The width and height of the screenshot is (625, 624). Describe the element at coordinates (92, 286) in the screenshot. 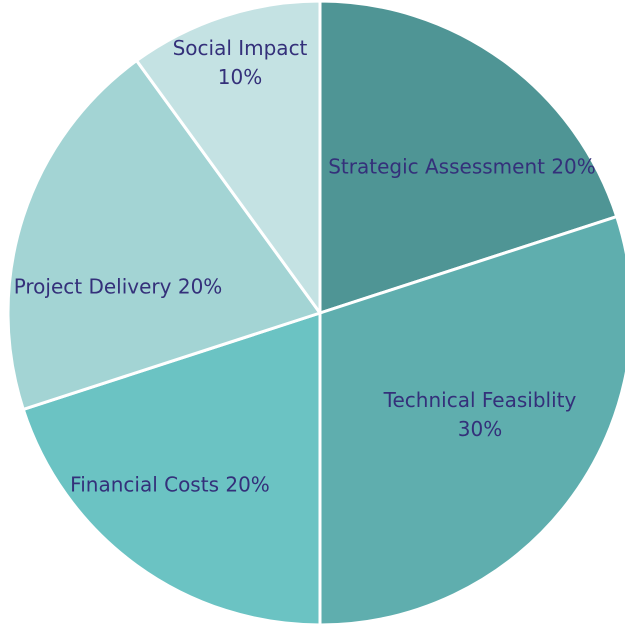

I see `category-label: Project Delivery` at that location.